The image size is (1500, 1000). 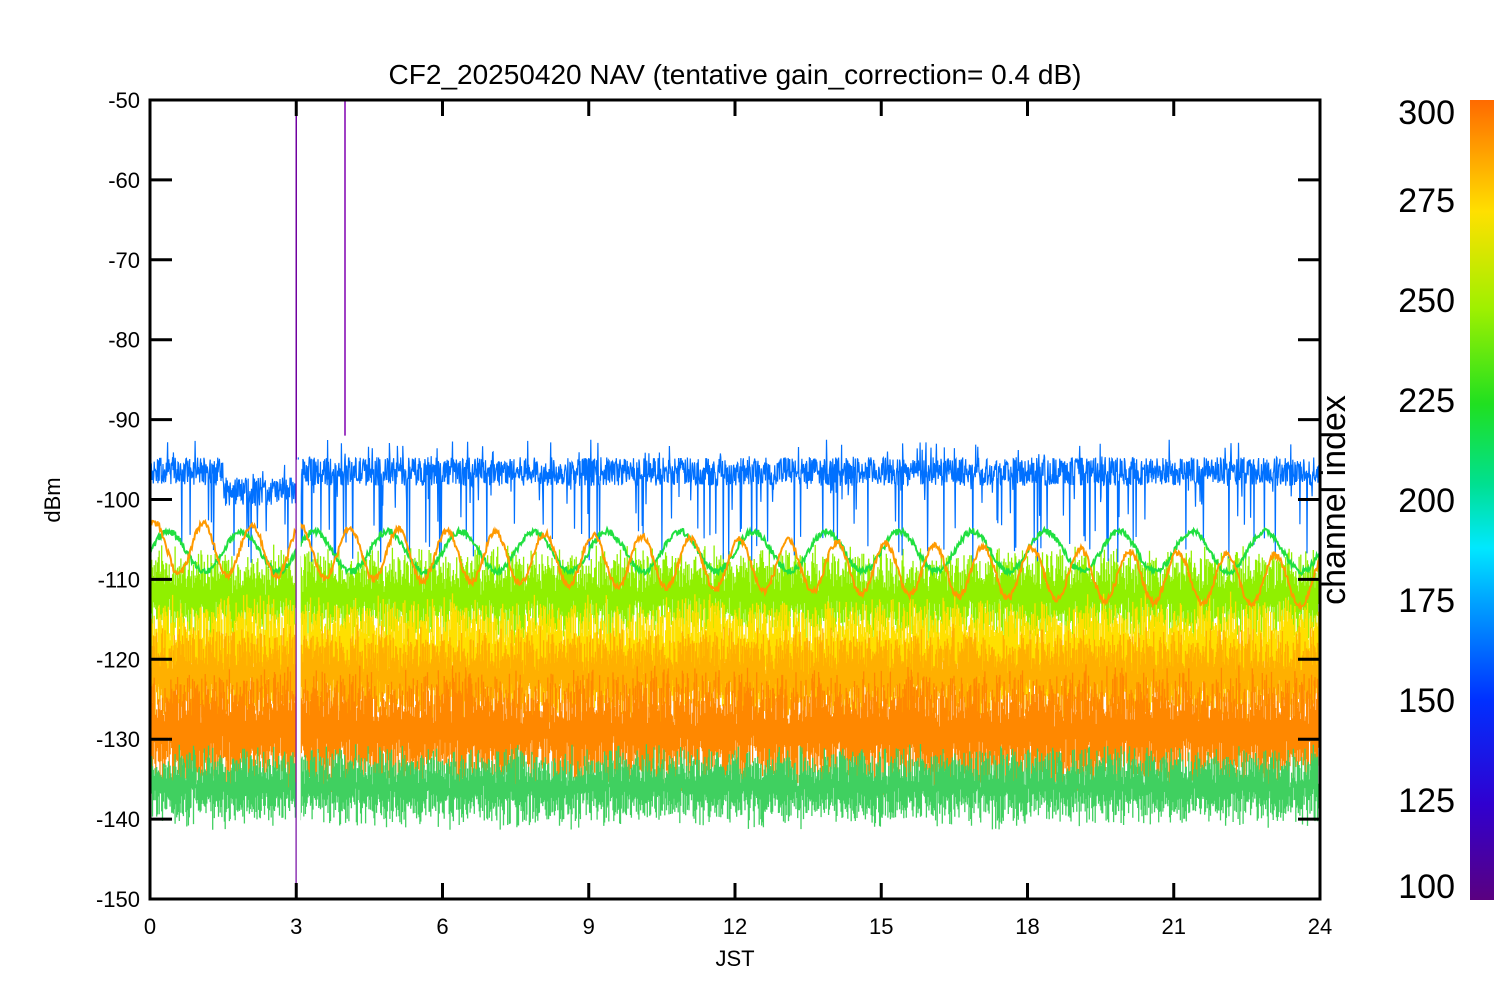 I want to click on colorbar-tick-label: 125, so click(x=1426, y=801).